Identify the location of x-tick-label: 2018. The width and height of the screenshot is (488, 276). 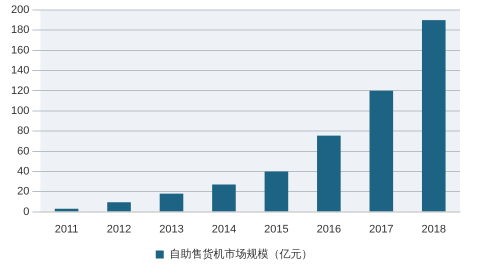
(434, 229).